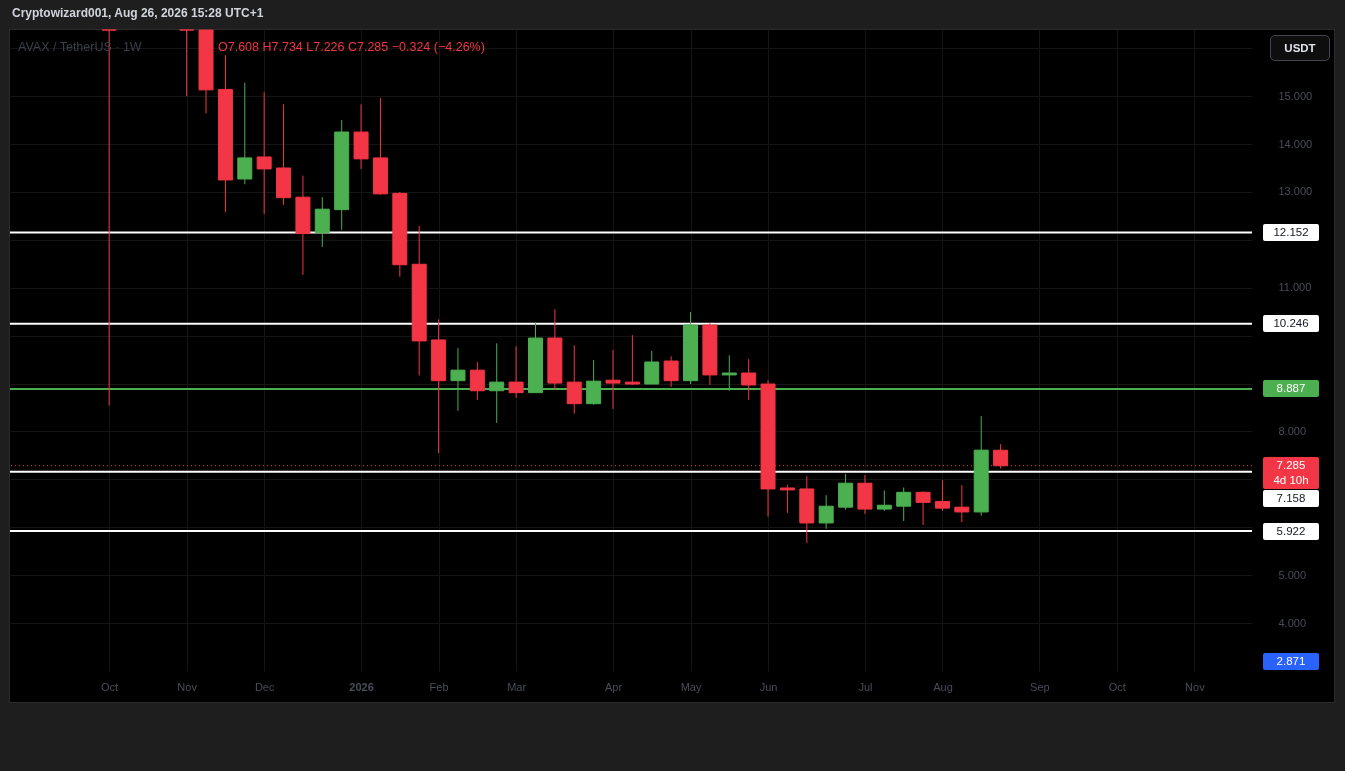 This screenshot has height=771, width=1345. What do you see at coordinates (1291, 481) in the screenshot?
I see `text: 4d 10h` at bounding box center [1291, 481].